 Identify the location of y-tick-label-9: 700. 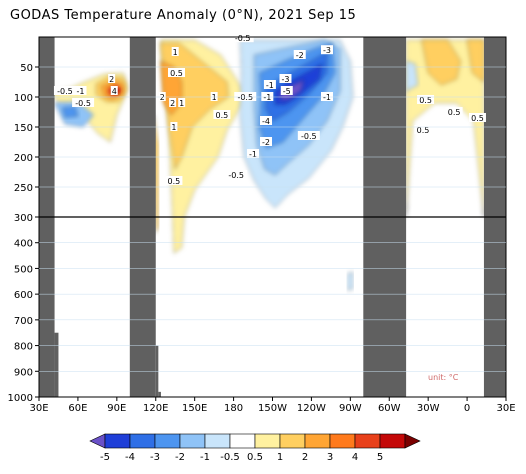
(23, 321).